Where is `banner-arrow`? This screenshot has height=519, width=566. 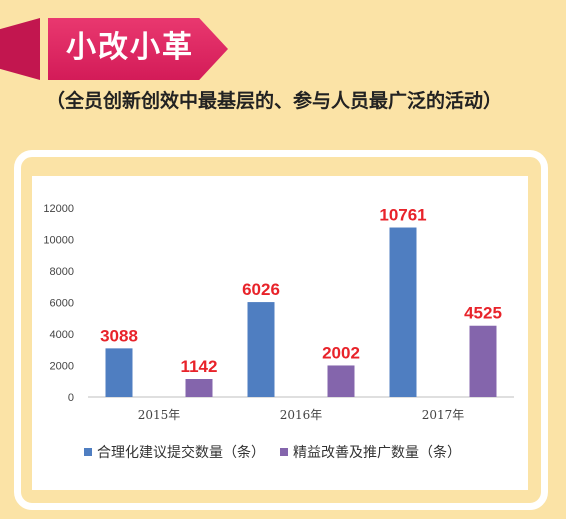 banner-arrow is located at coordinates (138, 49).